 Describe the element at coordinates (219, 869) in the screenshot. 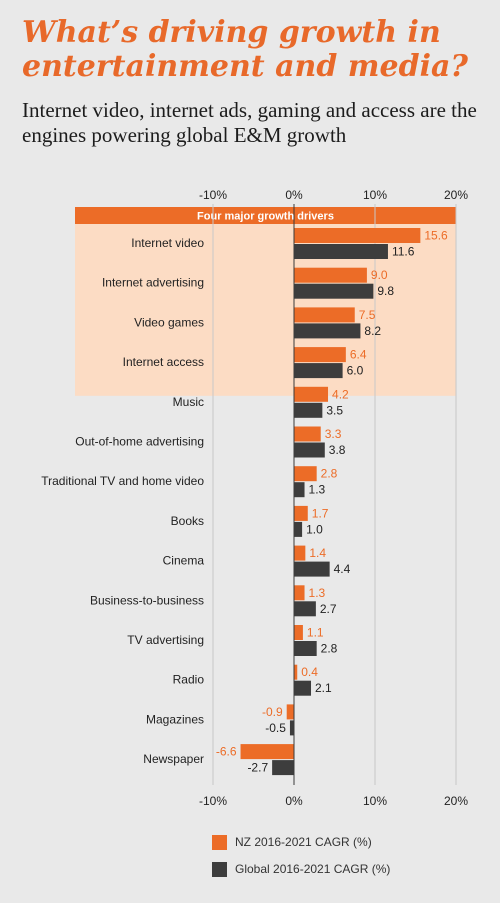

I see `legend-swatch-global` at that location.